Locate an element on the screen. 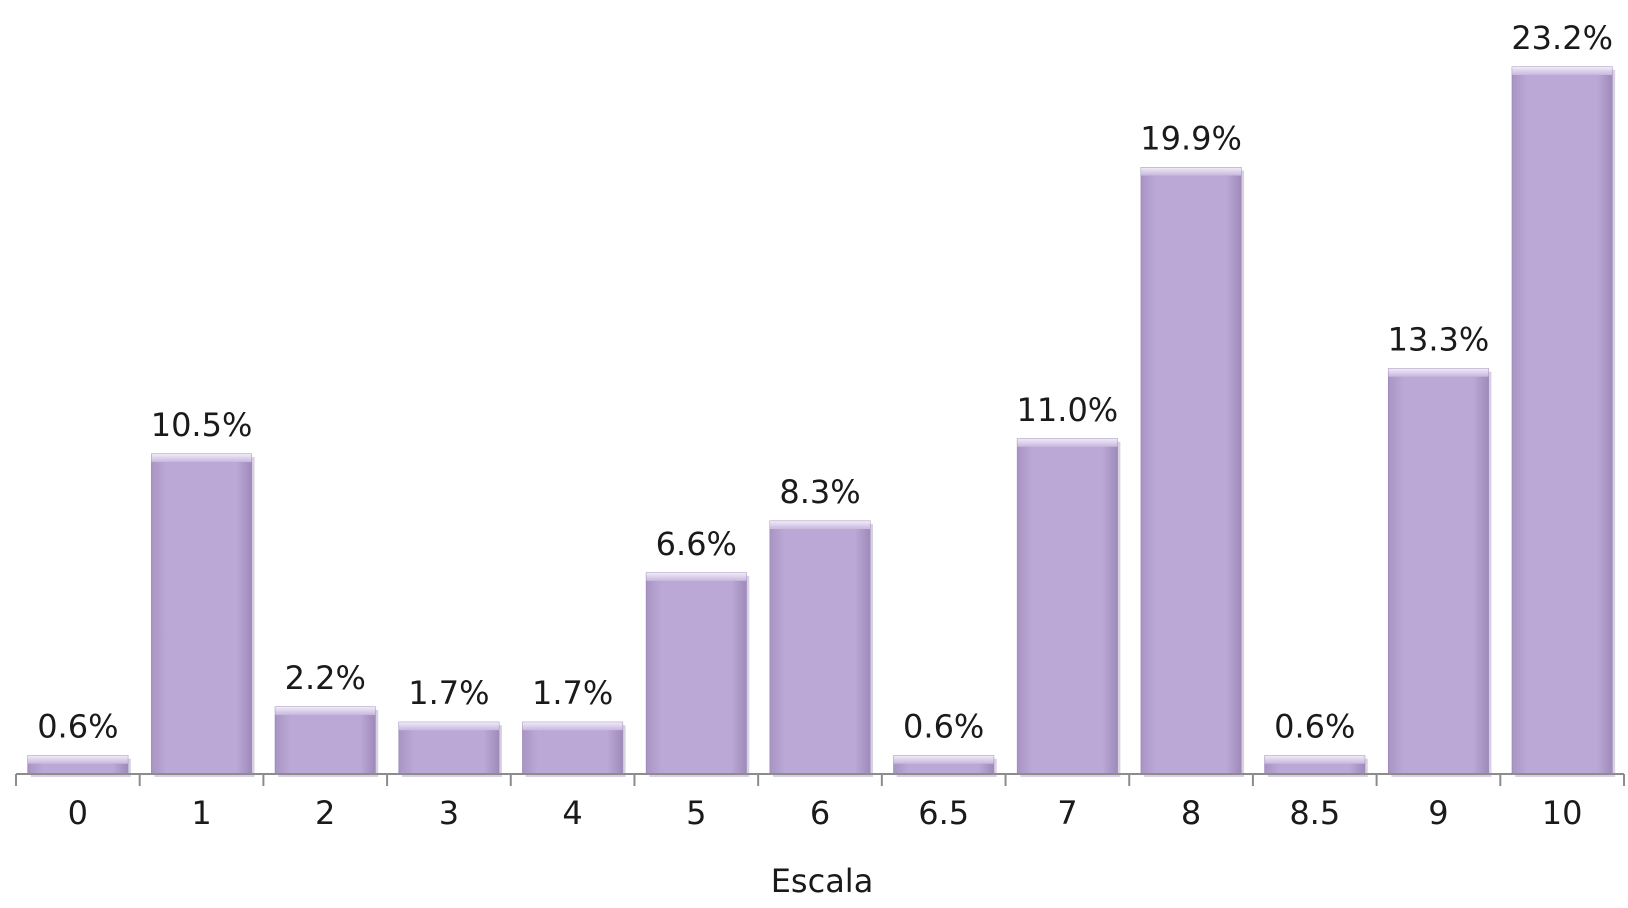 The image size is (1628, 908). data-label: 10.5% is located at coordinates (202, 425).